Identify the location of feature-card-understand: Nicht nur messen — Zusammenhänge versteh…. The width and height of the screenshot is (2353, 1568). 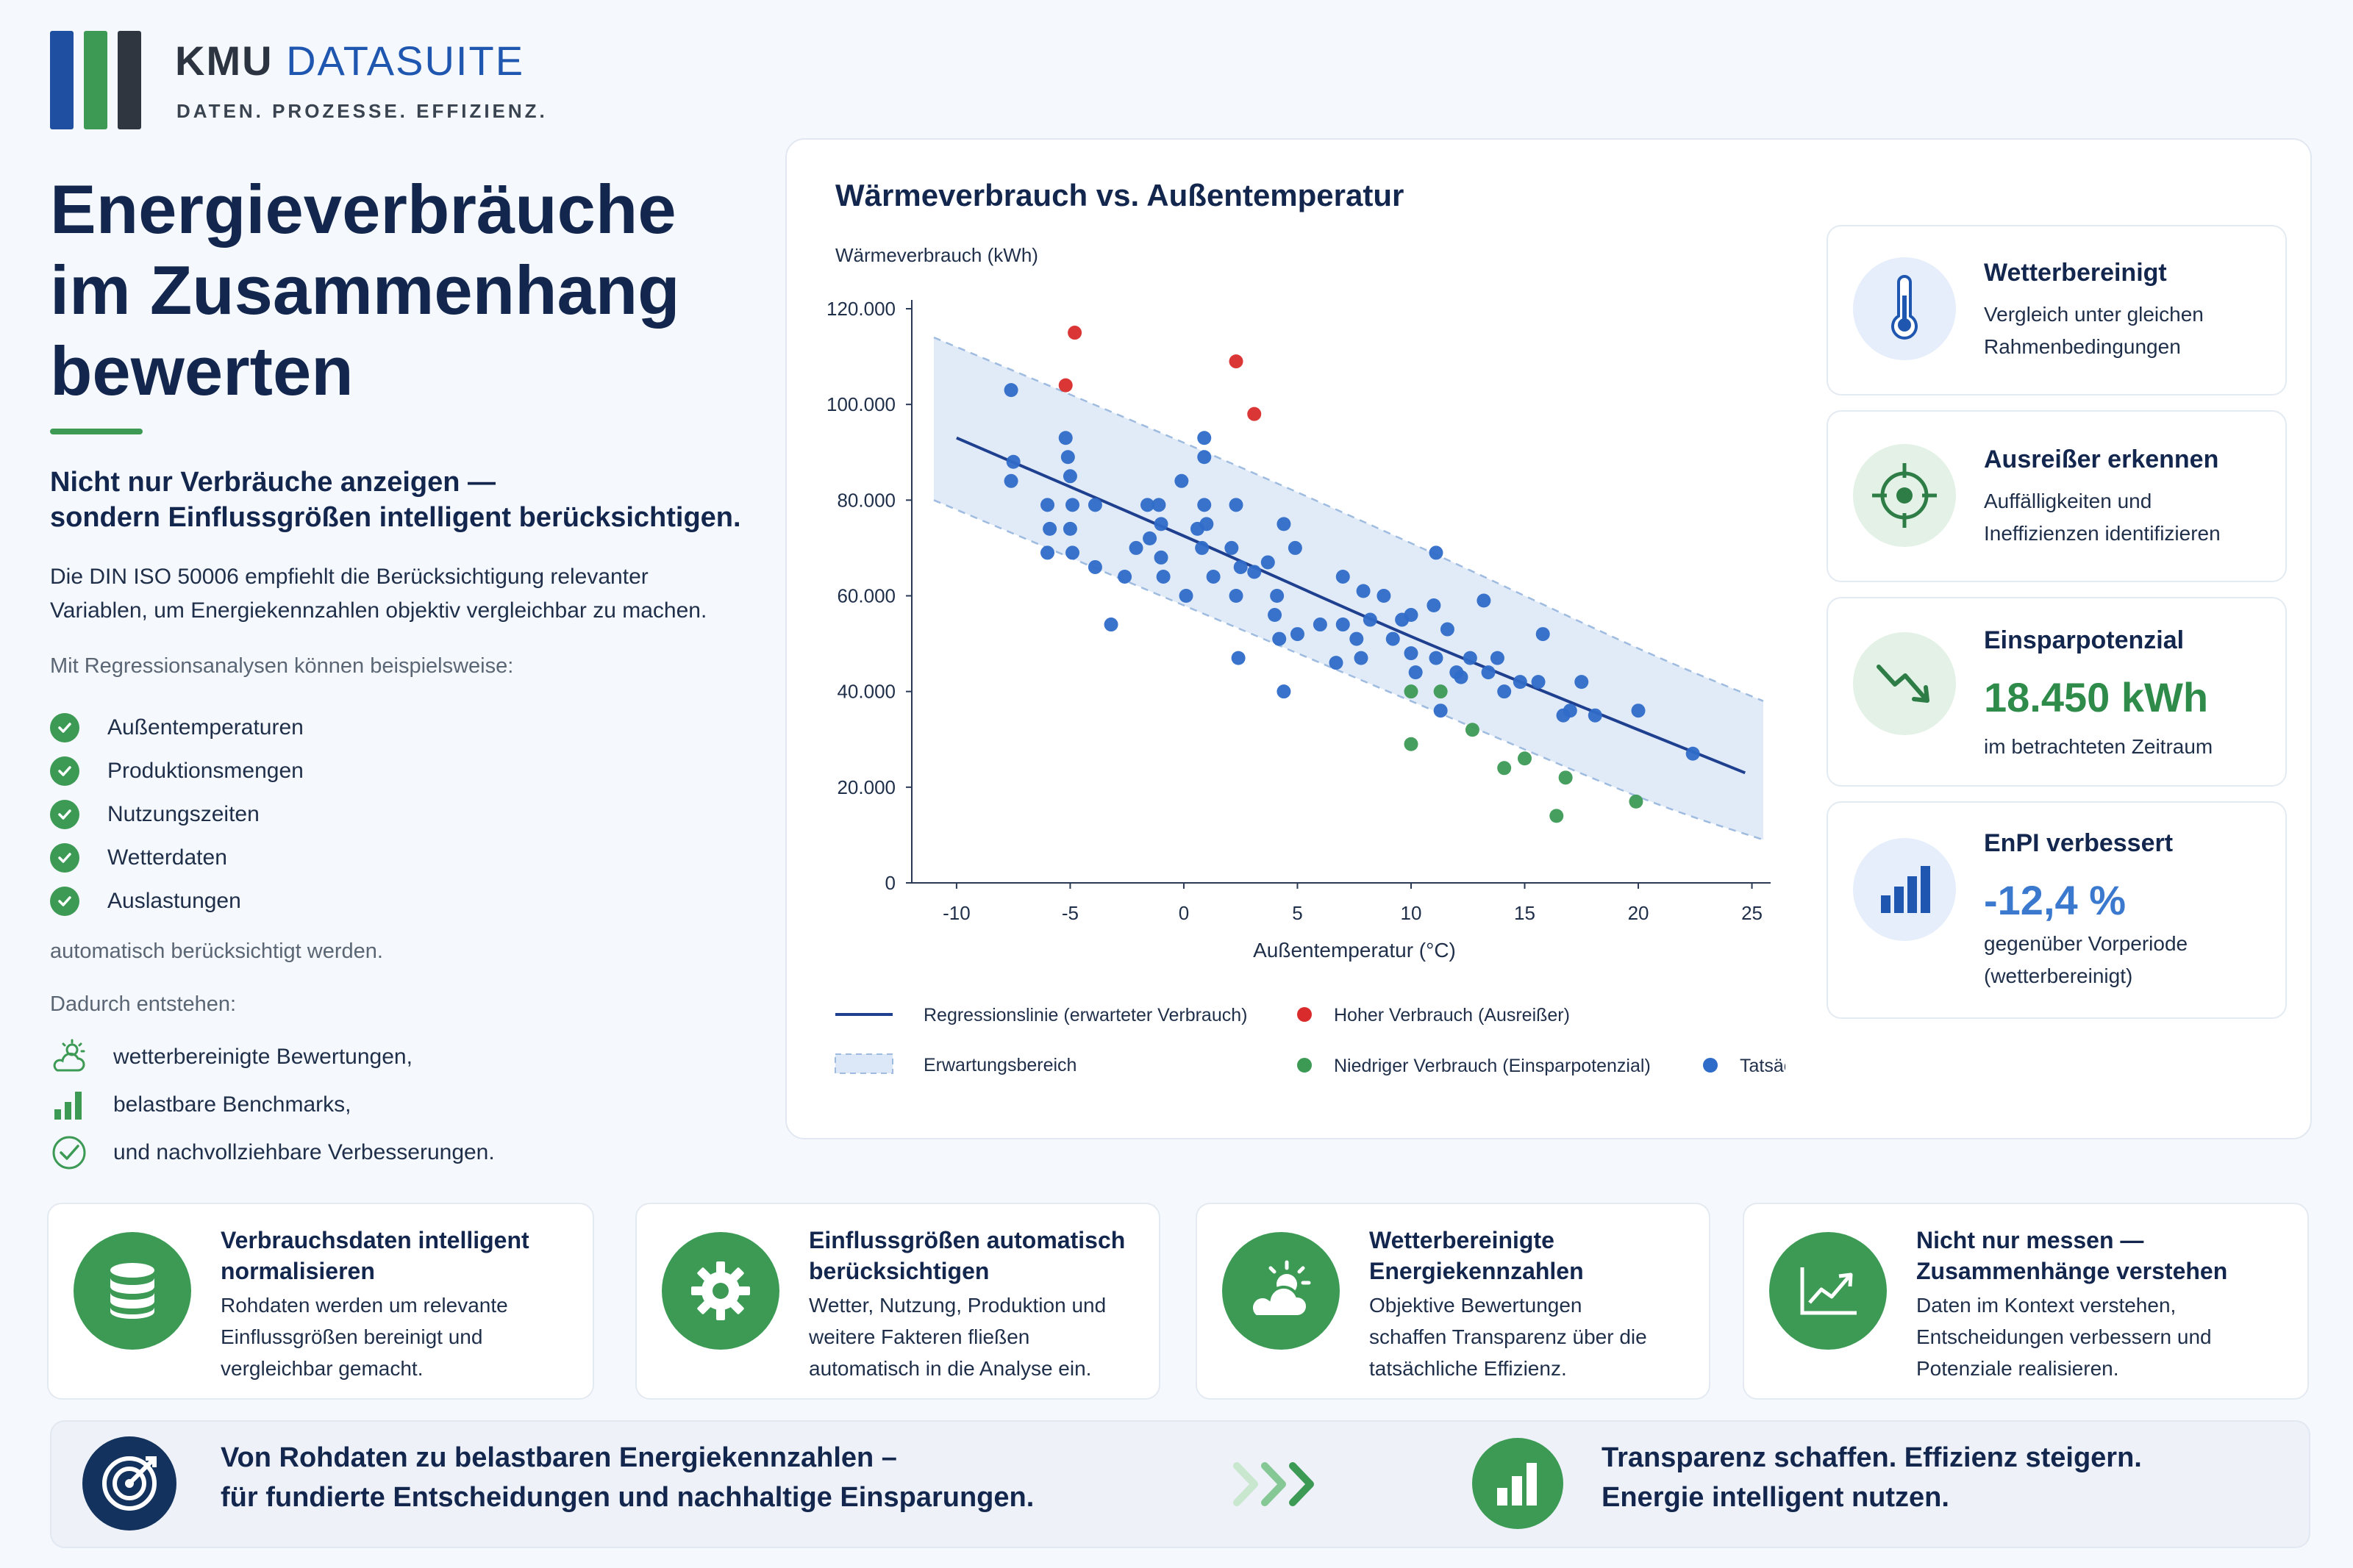
(2026, 1301).